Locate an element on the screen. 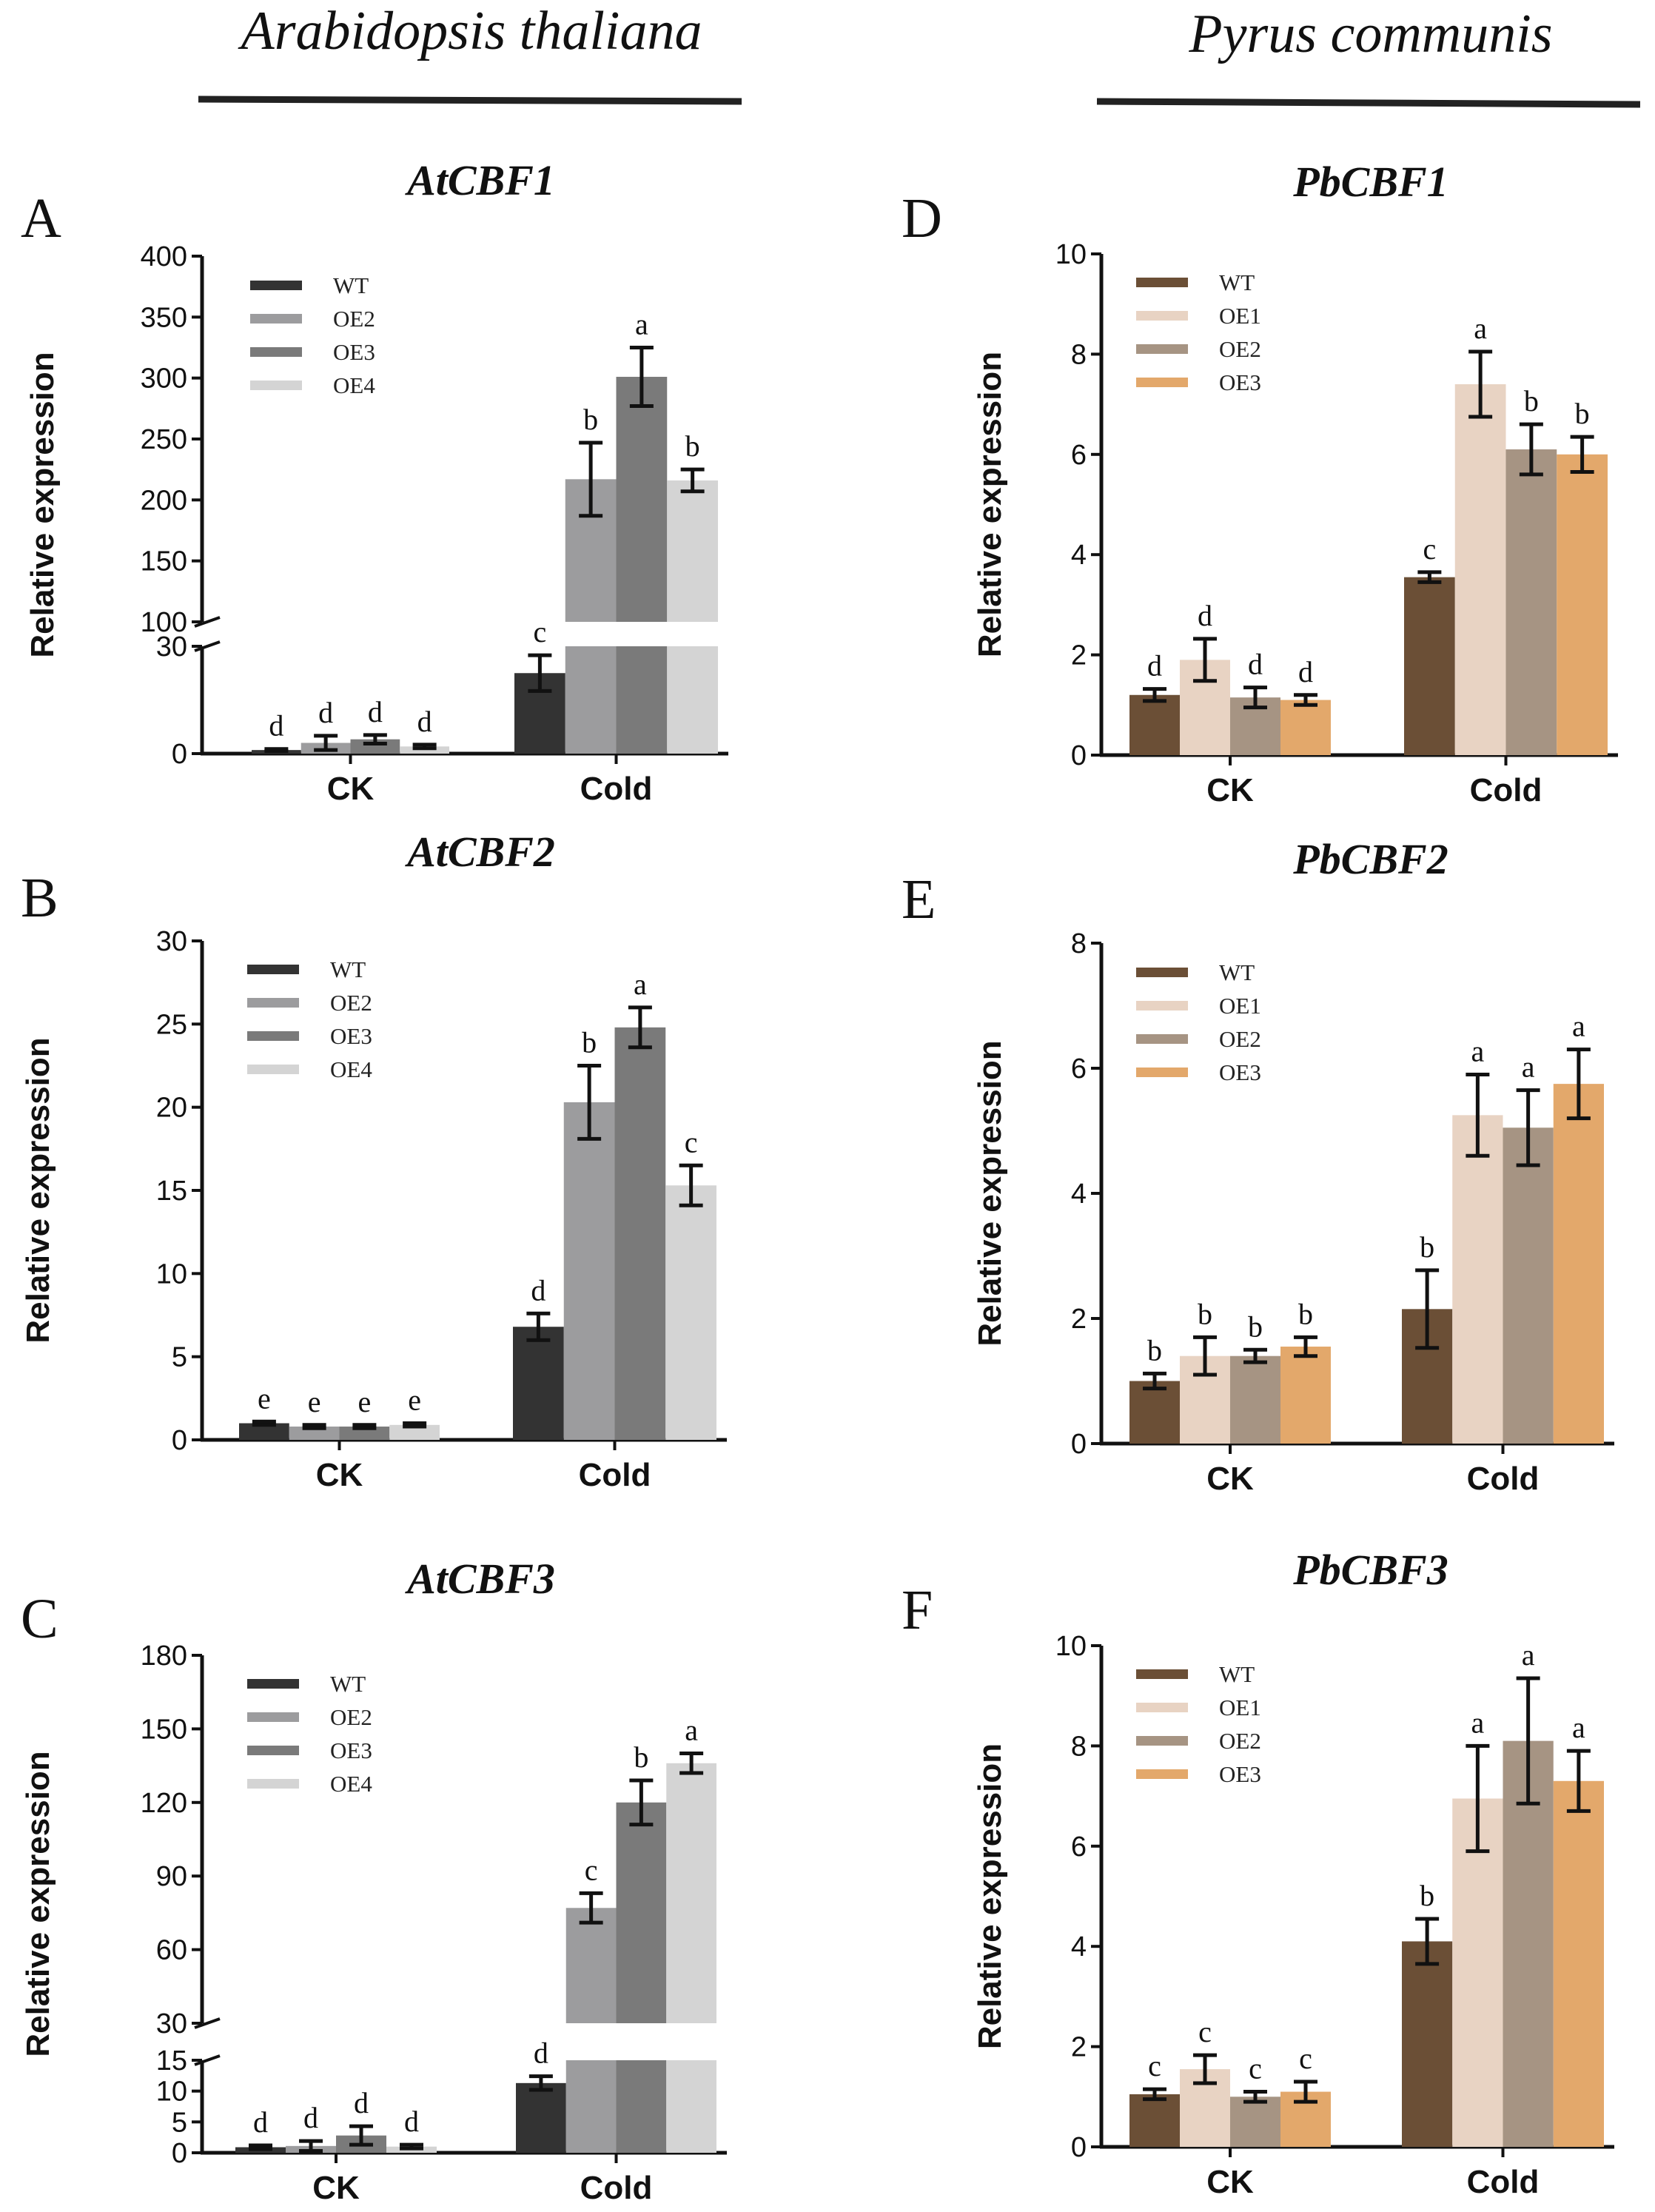 Image resolution: width=1655 pixels, height=2212 pixels. chart-title: AtCBF1 is located at coordinates (480, 180).